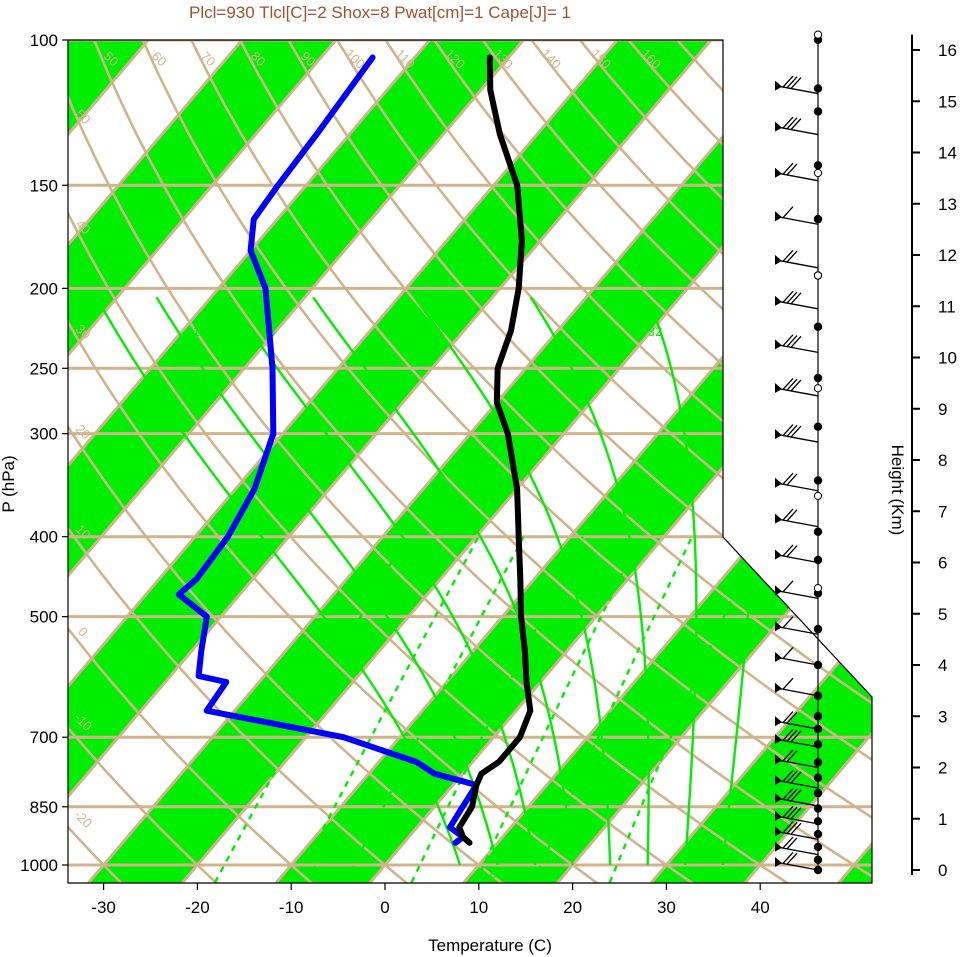 The height and width of the screenshot is (957, 961). Describe the element at coordinates (44, 453) in the screenshot. I see `pressure-axis: 100 150 200 250 300 400 500 700 850 1000` at that location.